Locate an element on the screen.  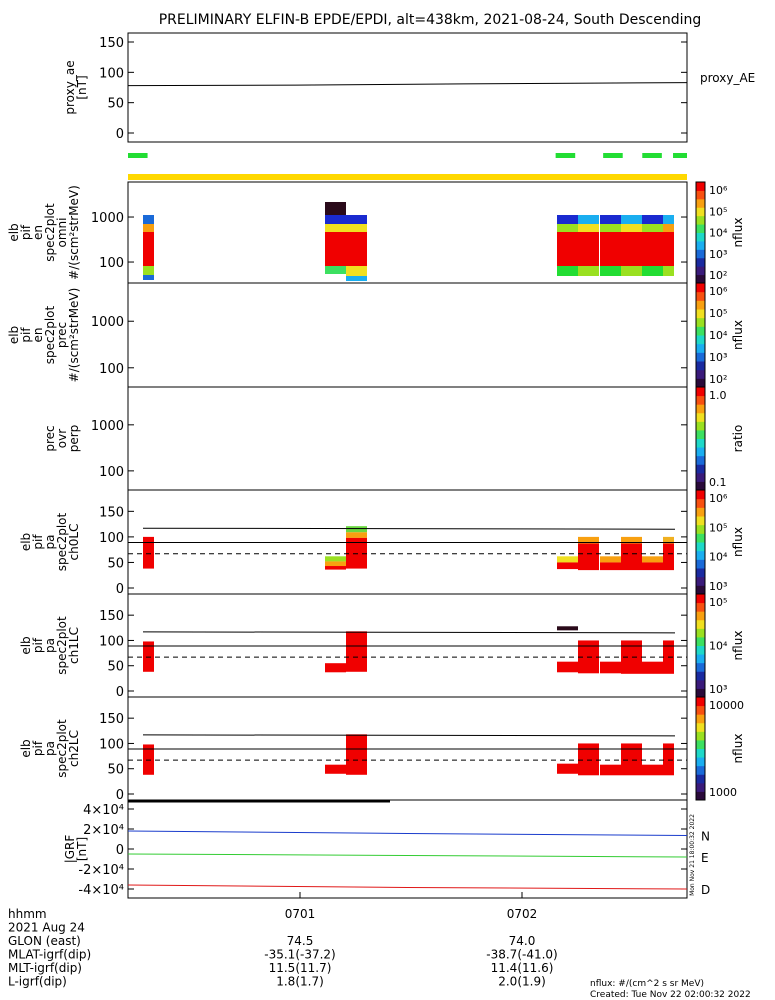
ch0lc-colorbar-tick: 10³ is located at coordinates (718, 586).